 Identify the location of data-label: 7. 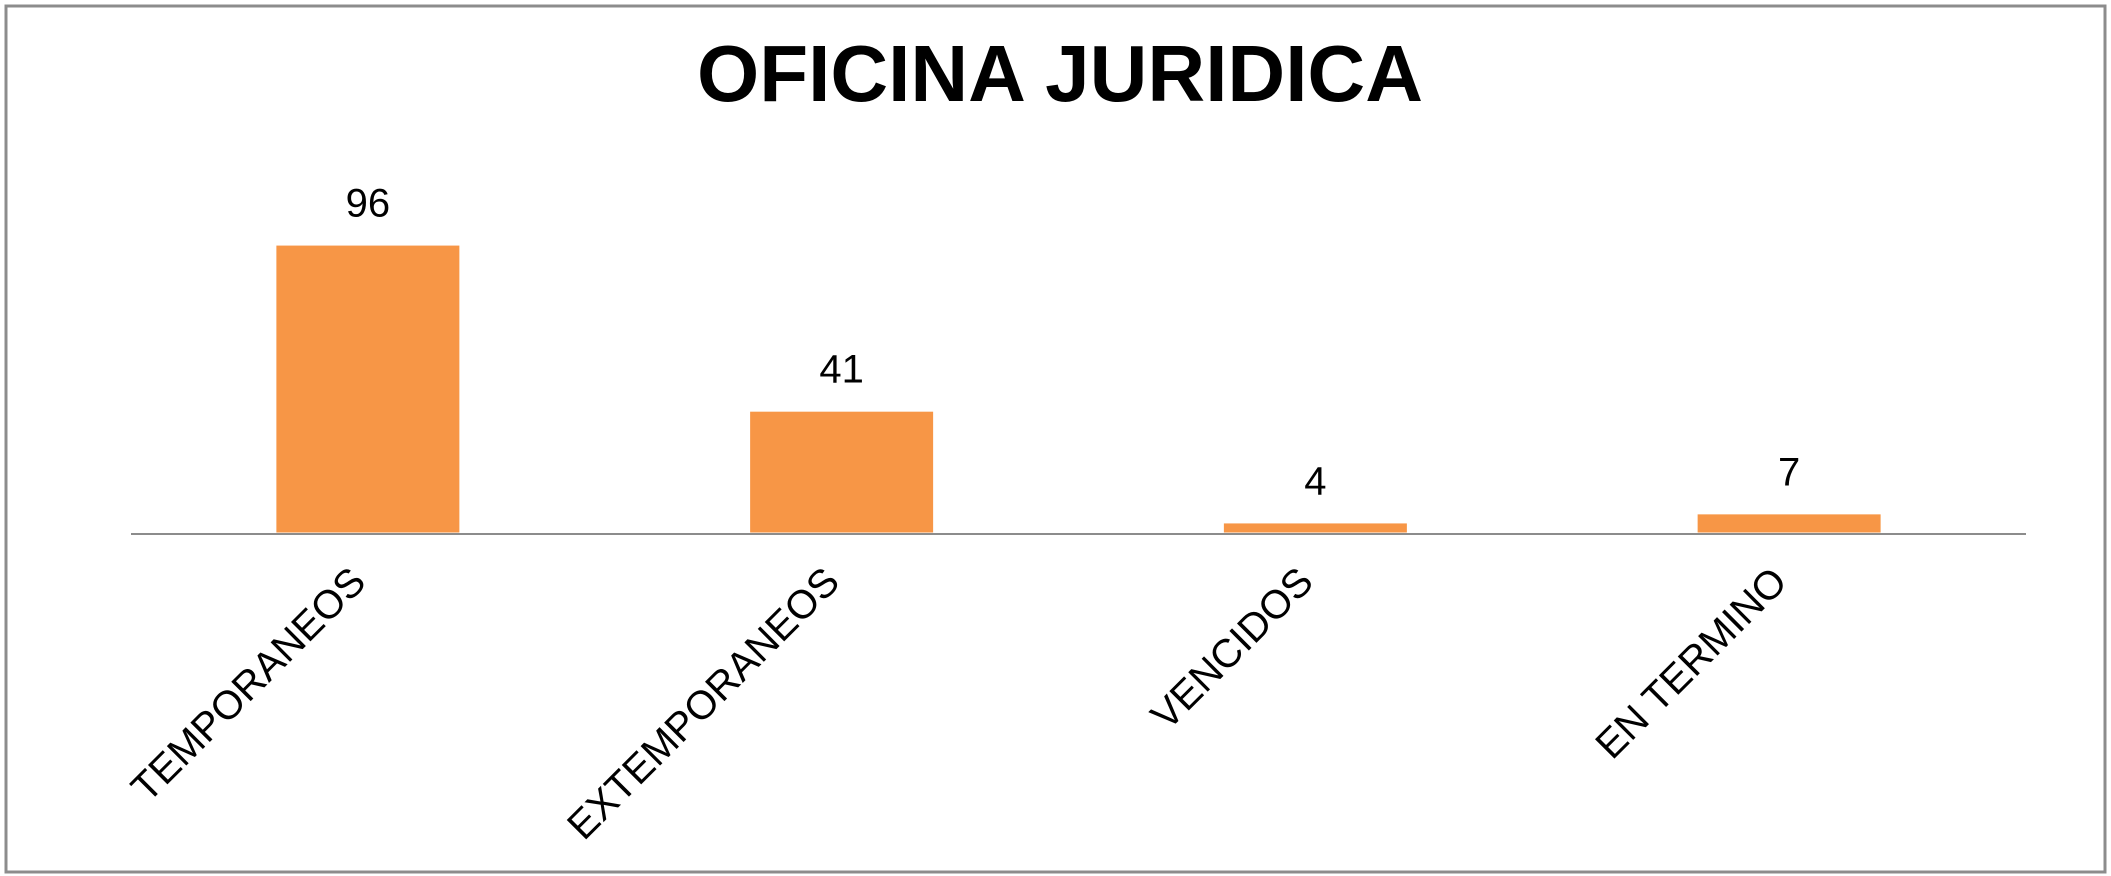
(1789, 472).